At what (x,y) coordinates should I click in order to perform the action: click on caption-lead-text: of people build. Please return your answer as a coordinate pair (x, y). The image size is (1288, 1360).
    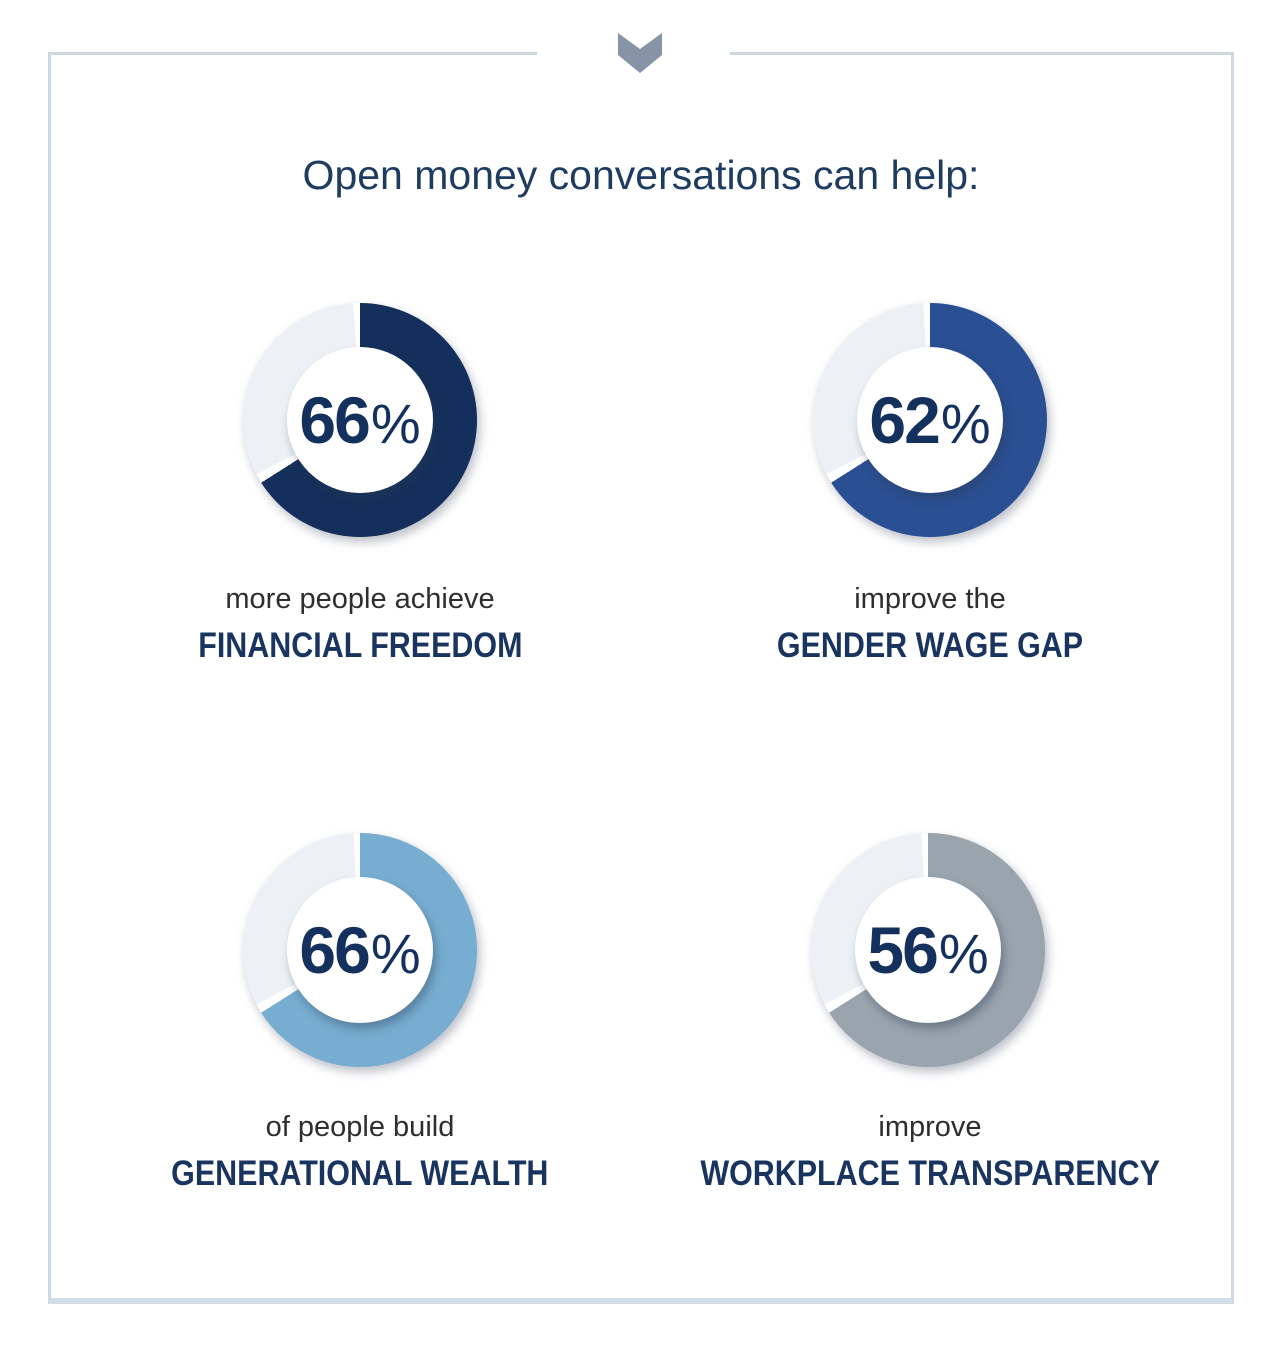
    Looking at the image, I should click on (360, 1127).